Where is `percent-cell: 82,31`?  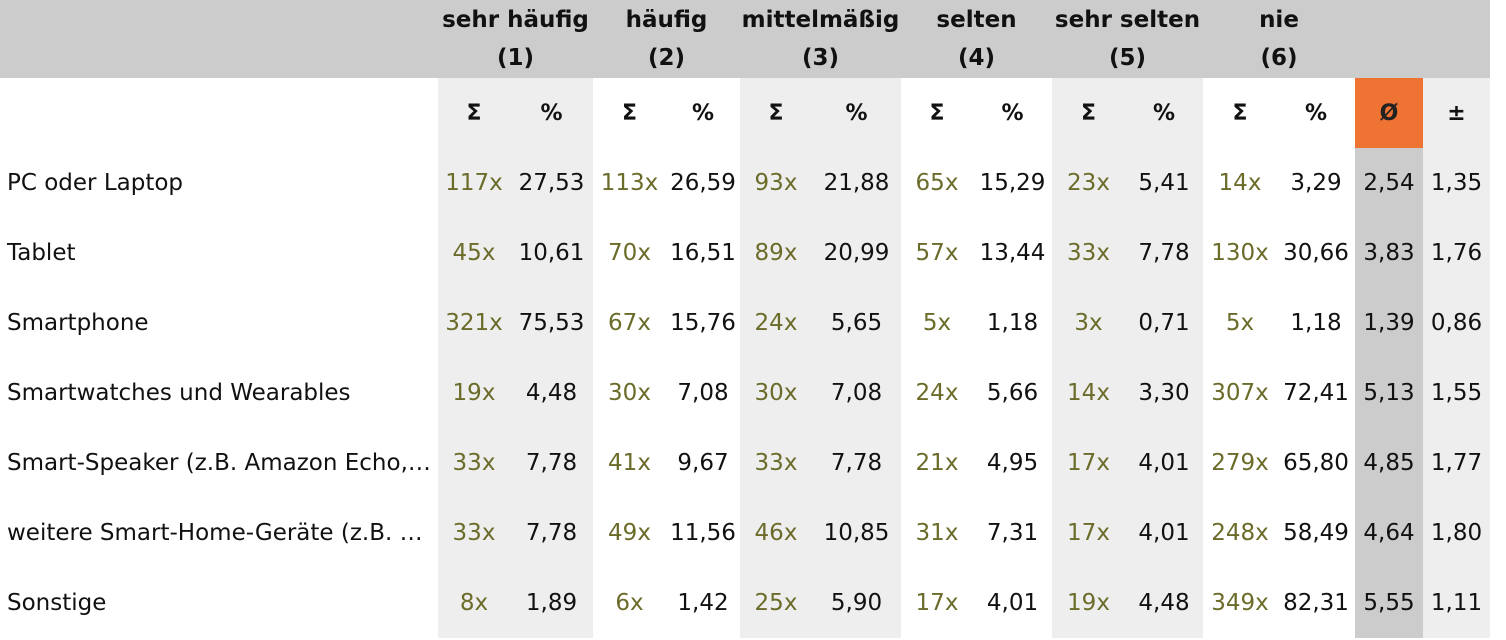
percent-cell: 82,31 is located at coordinates (1316, 603).